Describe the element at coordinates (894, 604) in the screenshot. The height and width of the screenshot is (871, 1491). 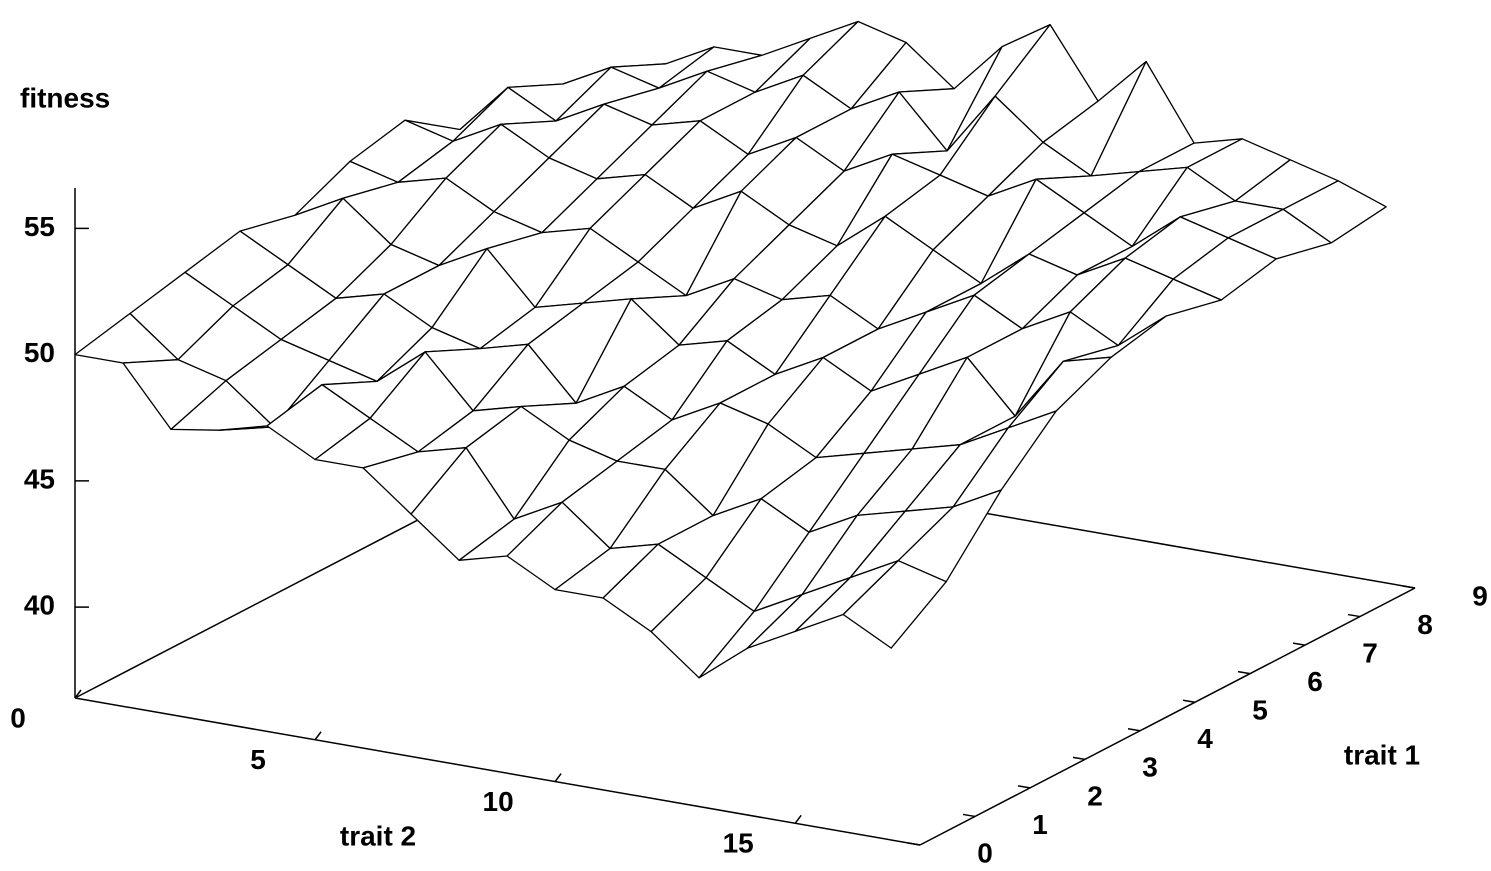
I see `surface-cell` at that location.